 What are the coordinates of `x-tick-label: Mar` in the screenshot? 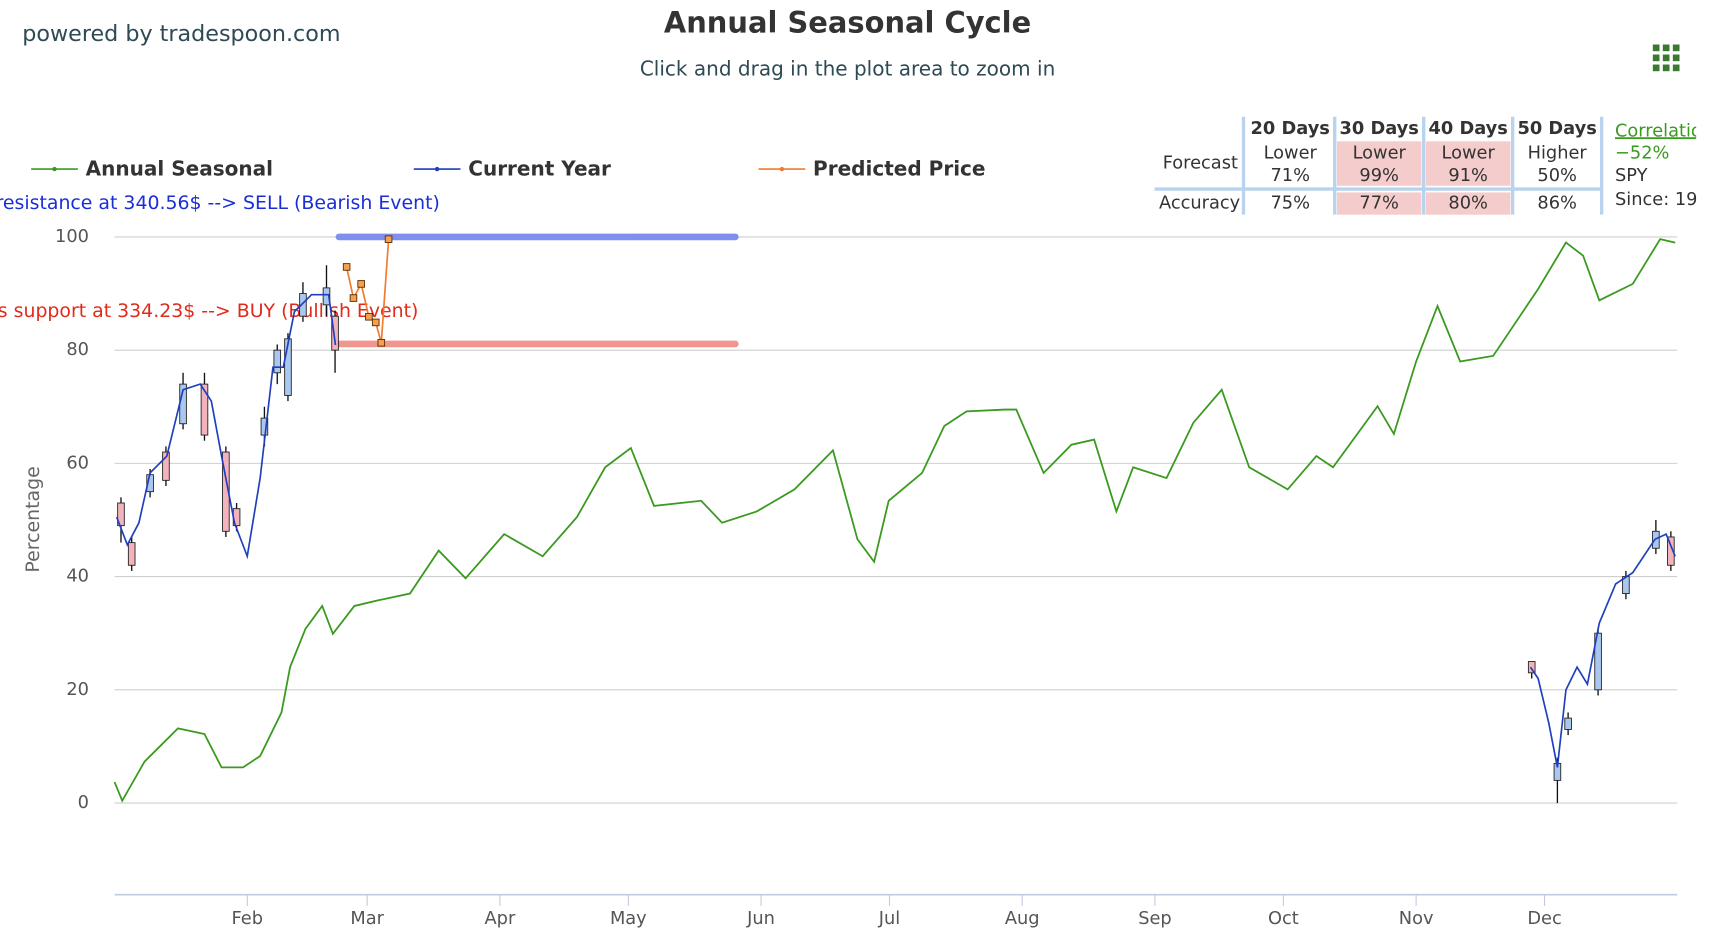 It's located at (367, 918).